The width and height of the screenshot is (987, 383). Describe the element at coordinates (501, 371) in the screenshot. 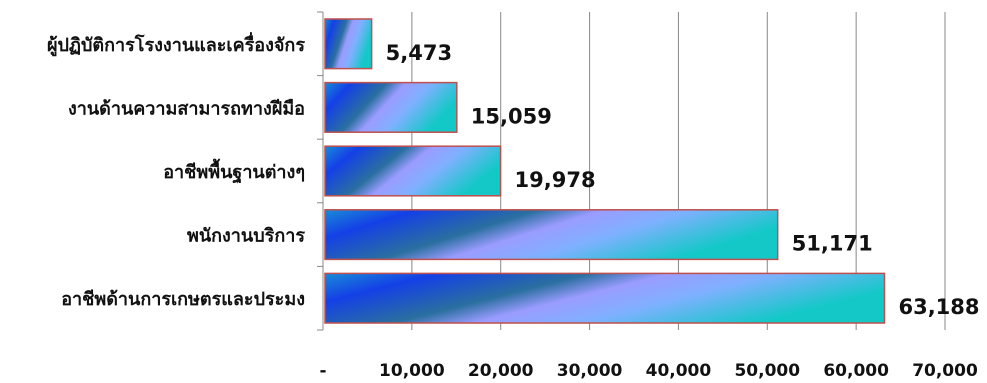

I see `x-tick-label: 20,000` at that location.